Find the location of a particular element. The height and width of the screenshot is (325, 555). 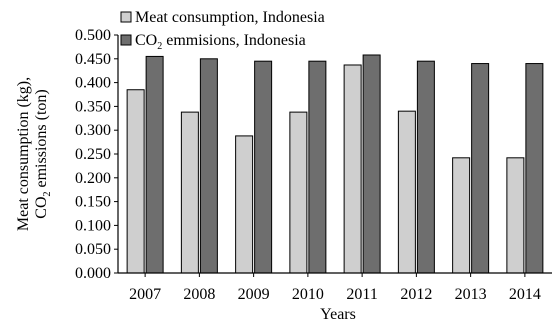

x-tick-label: 2010 is located at coordinates (308, 294).